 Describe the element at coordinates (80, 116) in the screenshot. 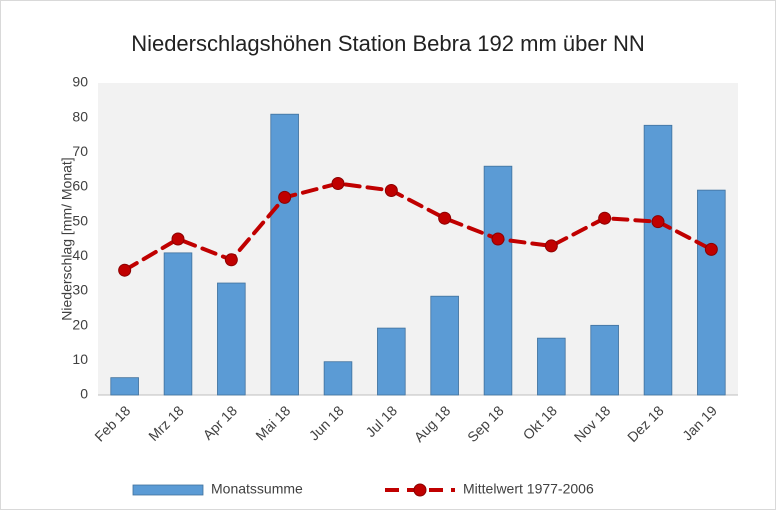

I see `y-tick-label: 80` at that location.